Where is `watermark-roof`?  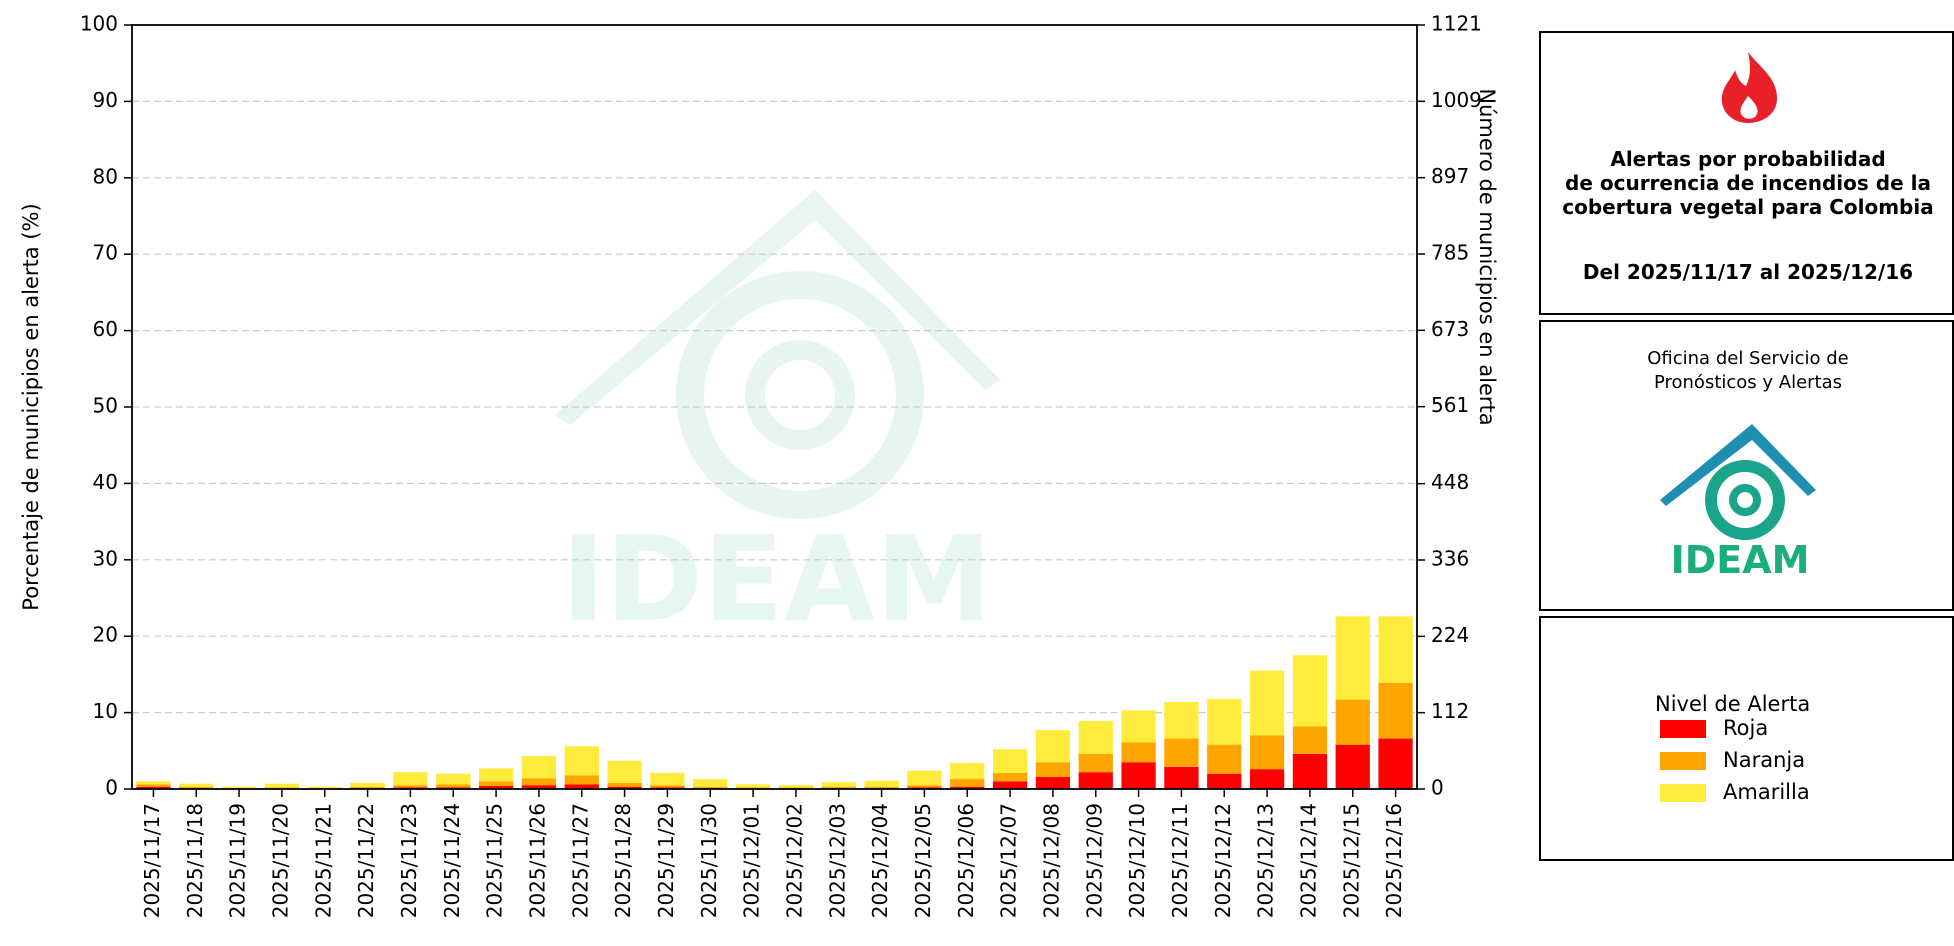
watermark-roof is located at coordinates (777, 307).